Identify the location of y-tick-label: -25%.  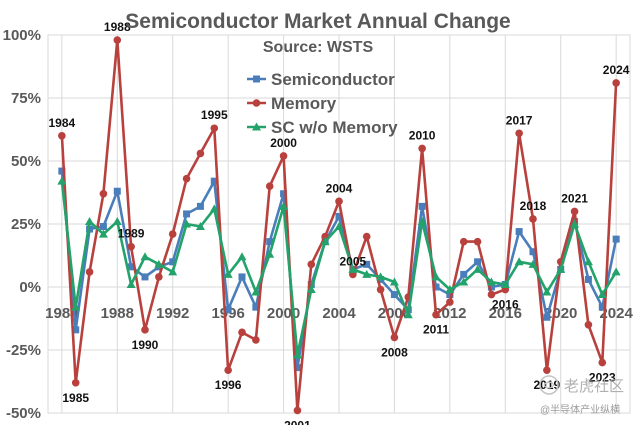
(23, 350).